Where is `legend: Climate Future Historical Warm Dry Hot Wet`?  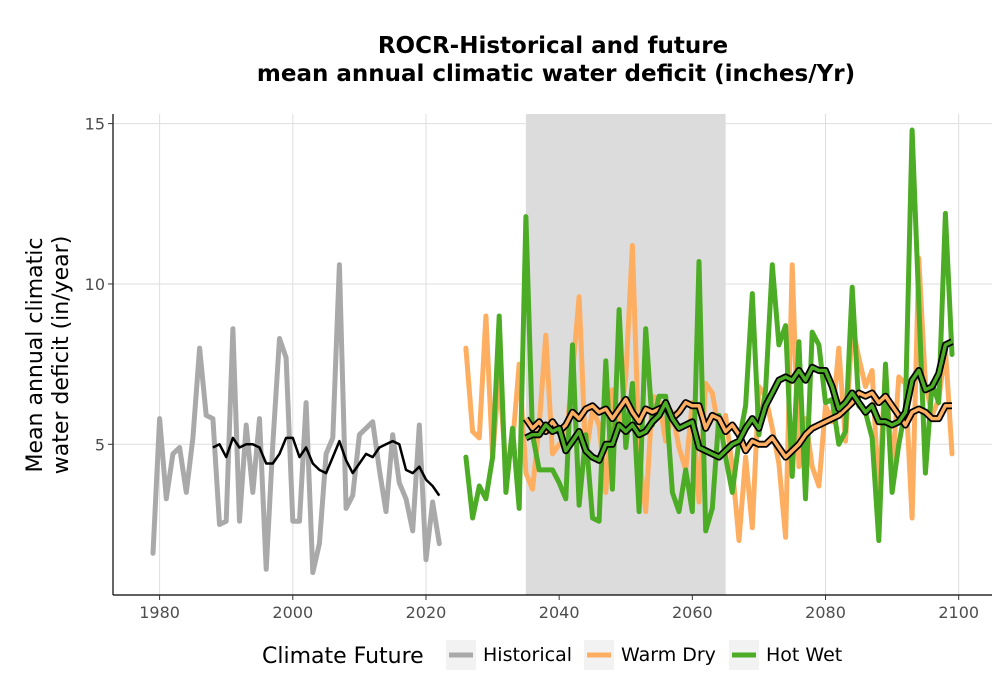 legend: Climate Future Historical Warm Dry Hot Wet is located at coordinates (552, 655).